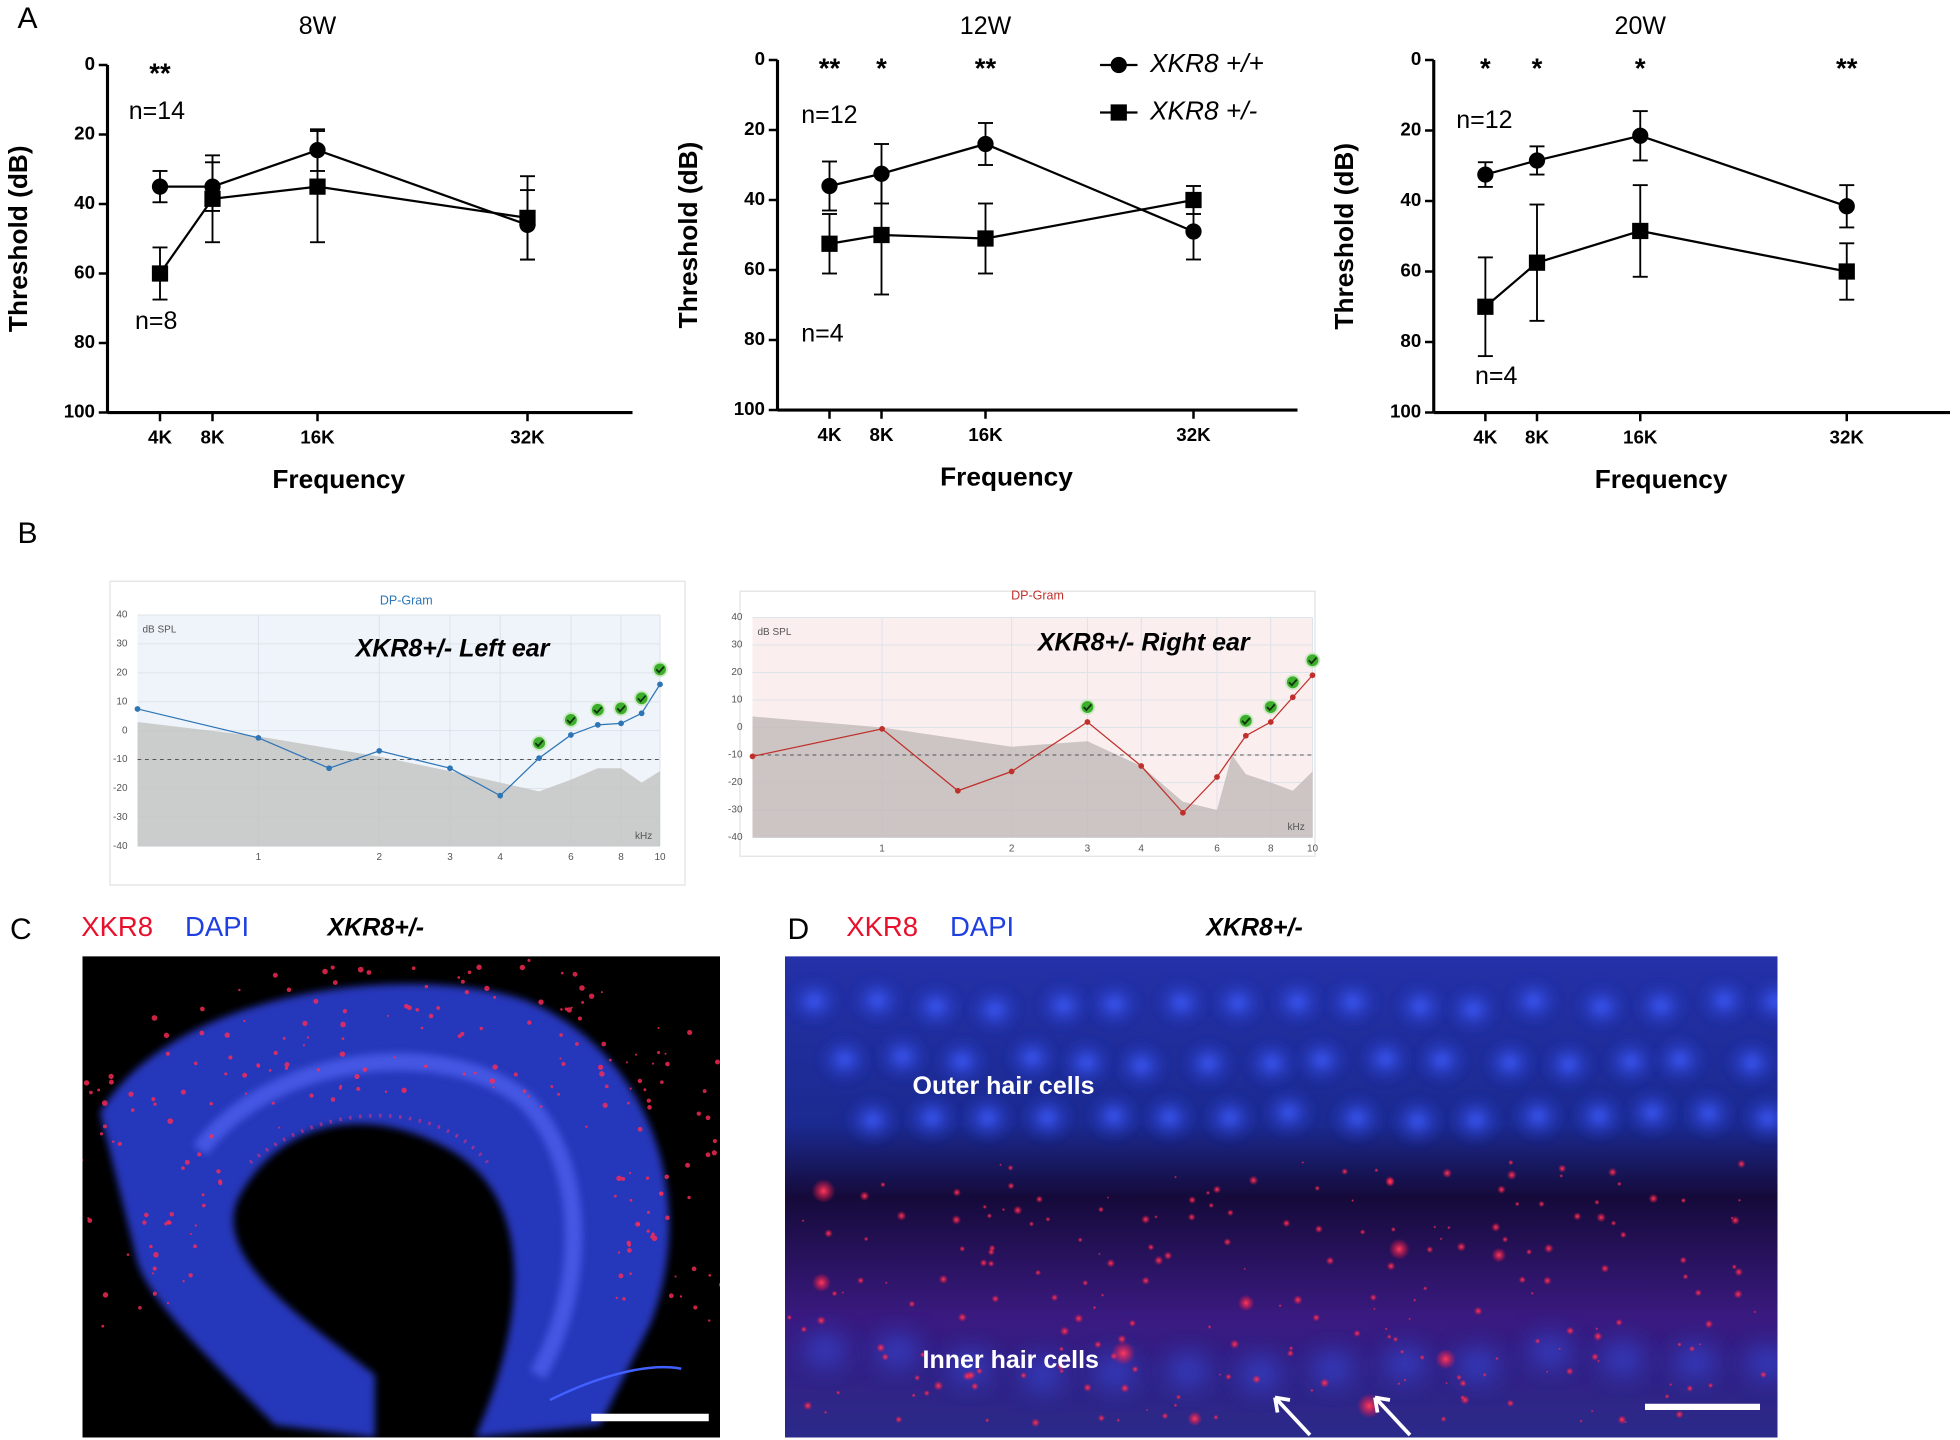 This screenshot has height=1440, width=1960. Describe the element at coordinates (1271, 848) in the screenshot. I see `x-tick-label: 8` at that location.